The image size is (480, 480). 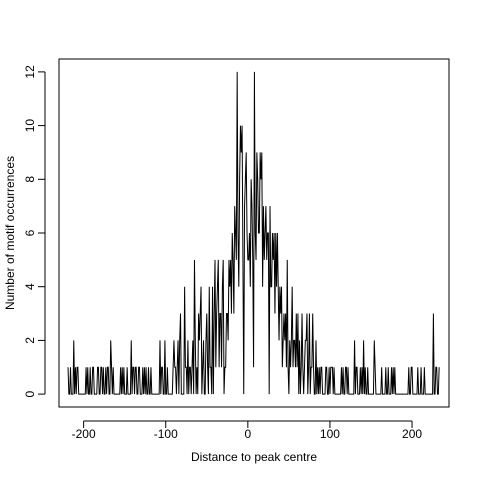 I want to click on x-tick-label: -100, so click(x=166, y=434).